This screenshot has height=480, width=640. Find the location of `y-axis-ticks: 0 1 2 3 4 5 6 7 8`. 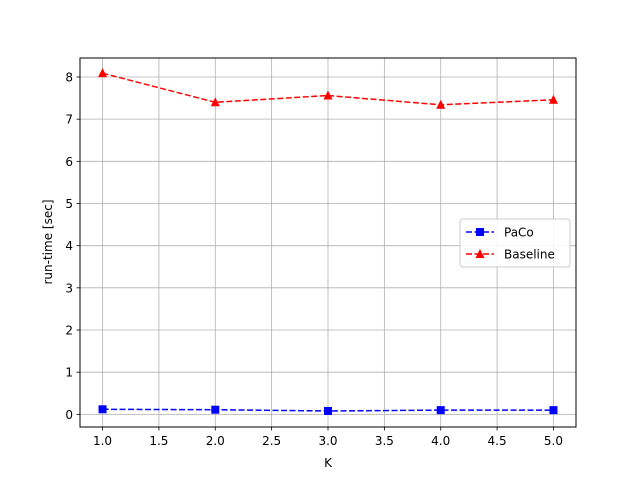

y-axis-ticks: 0 1 2 3 4 5 6 7 8 is located at coordinates (72, 246).